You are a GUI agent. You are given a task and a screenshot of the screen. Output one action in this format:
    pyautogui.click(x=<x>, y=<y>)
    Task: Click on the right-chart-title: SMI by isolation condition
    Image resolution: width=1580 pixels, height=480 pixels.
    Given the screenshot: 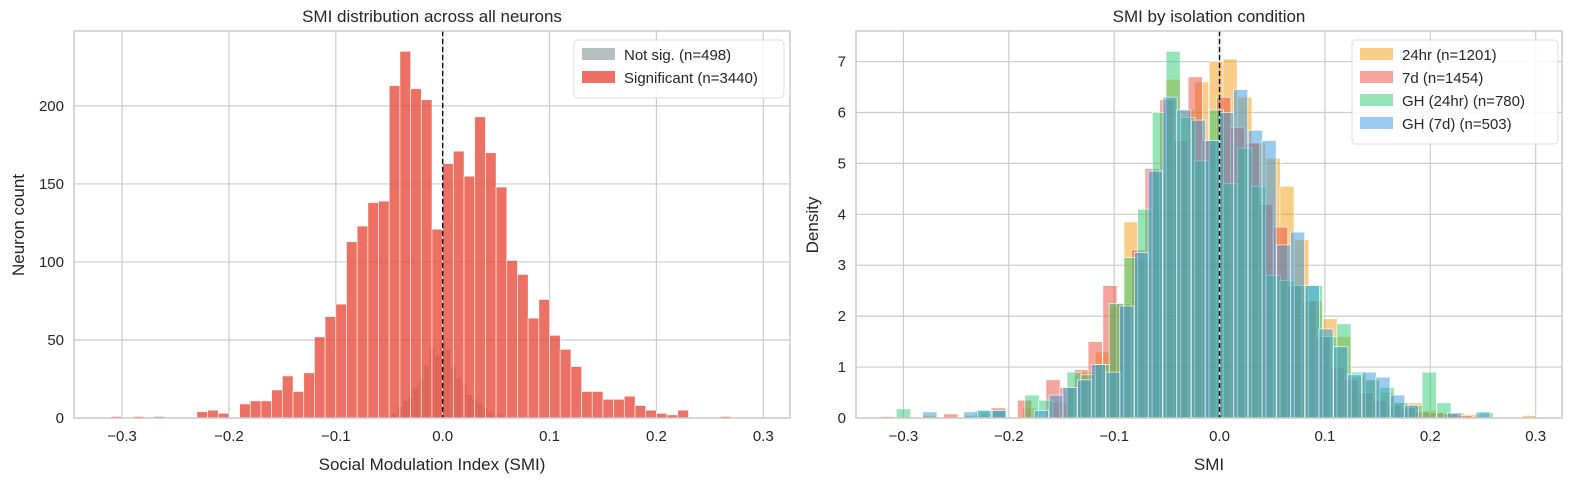 What is the action you would take?
    pyautogui.click(x=1209, y=16)
    